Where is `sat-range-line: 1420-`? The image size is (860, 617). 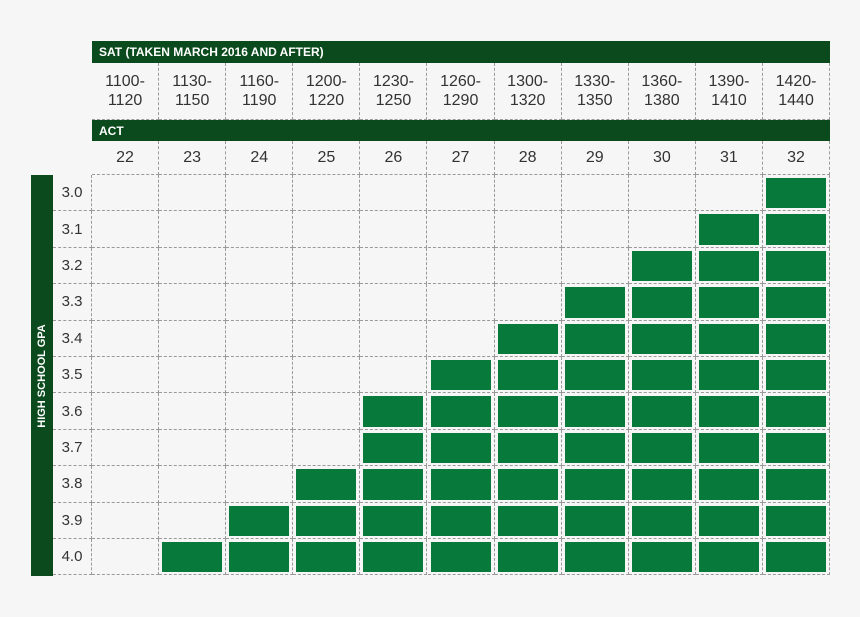 sat-range-line: 1420- is located at coordinates (796, 81).